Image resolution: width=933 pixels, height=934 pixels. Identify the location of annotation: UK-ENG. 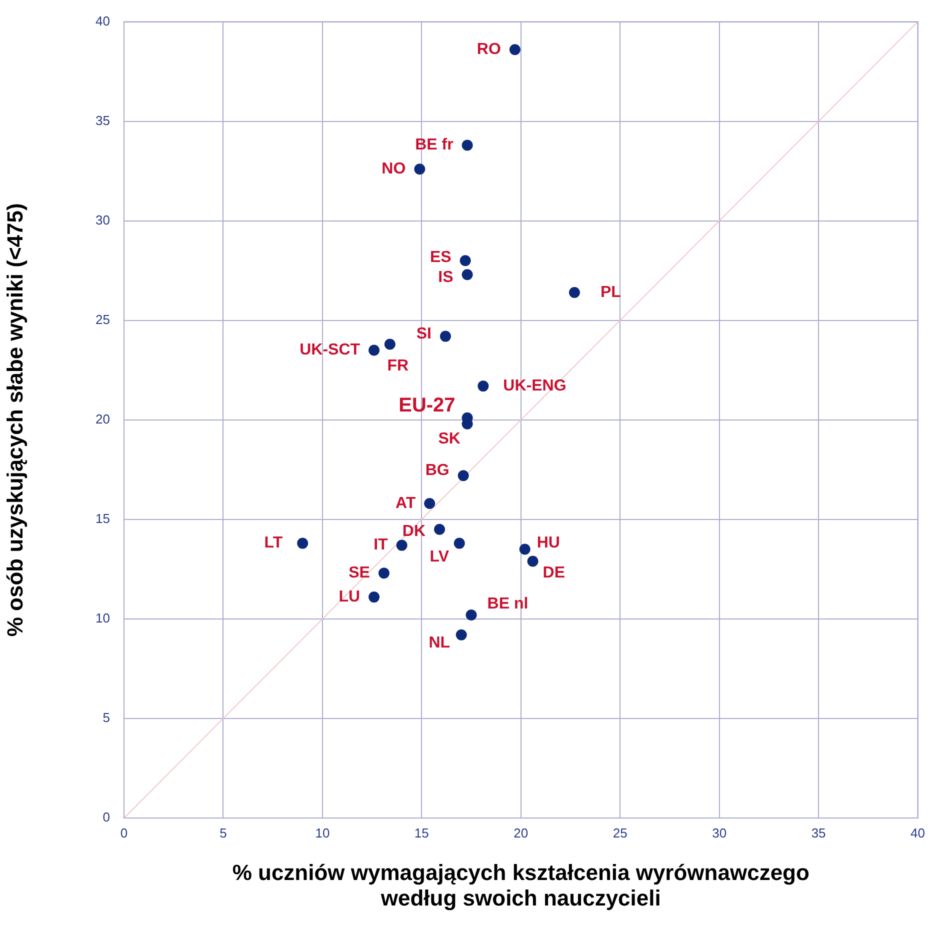
(534, 385).